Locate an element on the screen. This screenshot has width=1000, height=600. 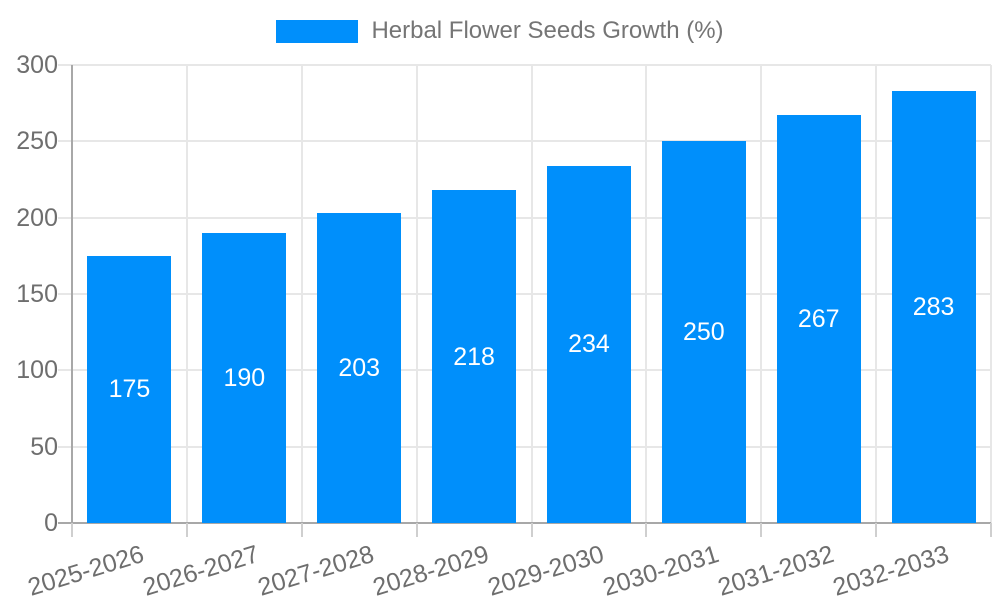
y-axis-line is located at coordinates (72, 301).